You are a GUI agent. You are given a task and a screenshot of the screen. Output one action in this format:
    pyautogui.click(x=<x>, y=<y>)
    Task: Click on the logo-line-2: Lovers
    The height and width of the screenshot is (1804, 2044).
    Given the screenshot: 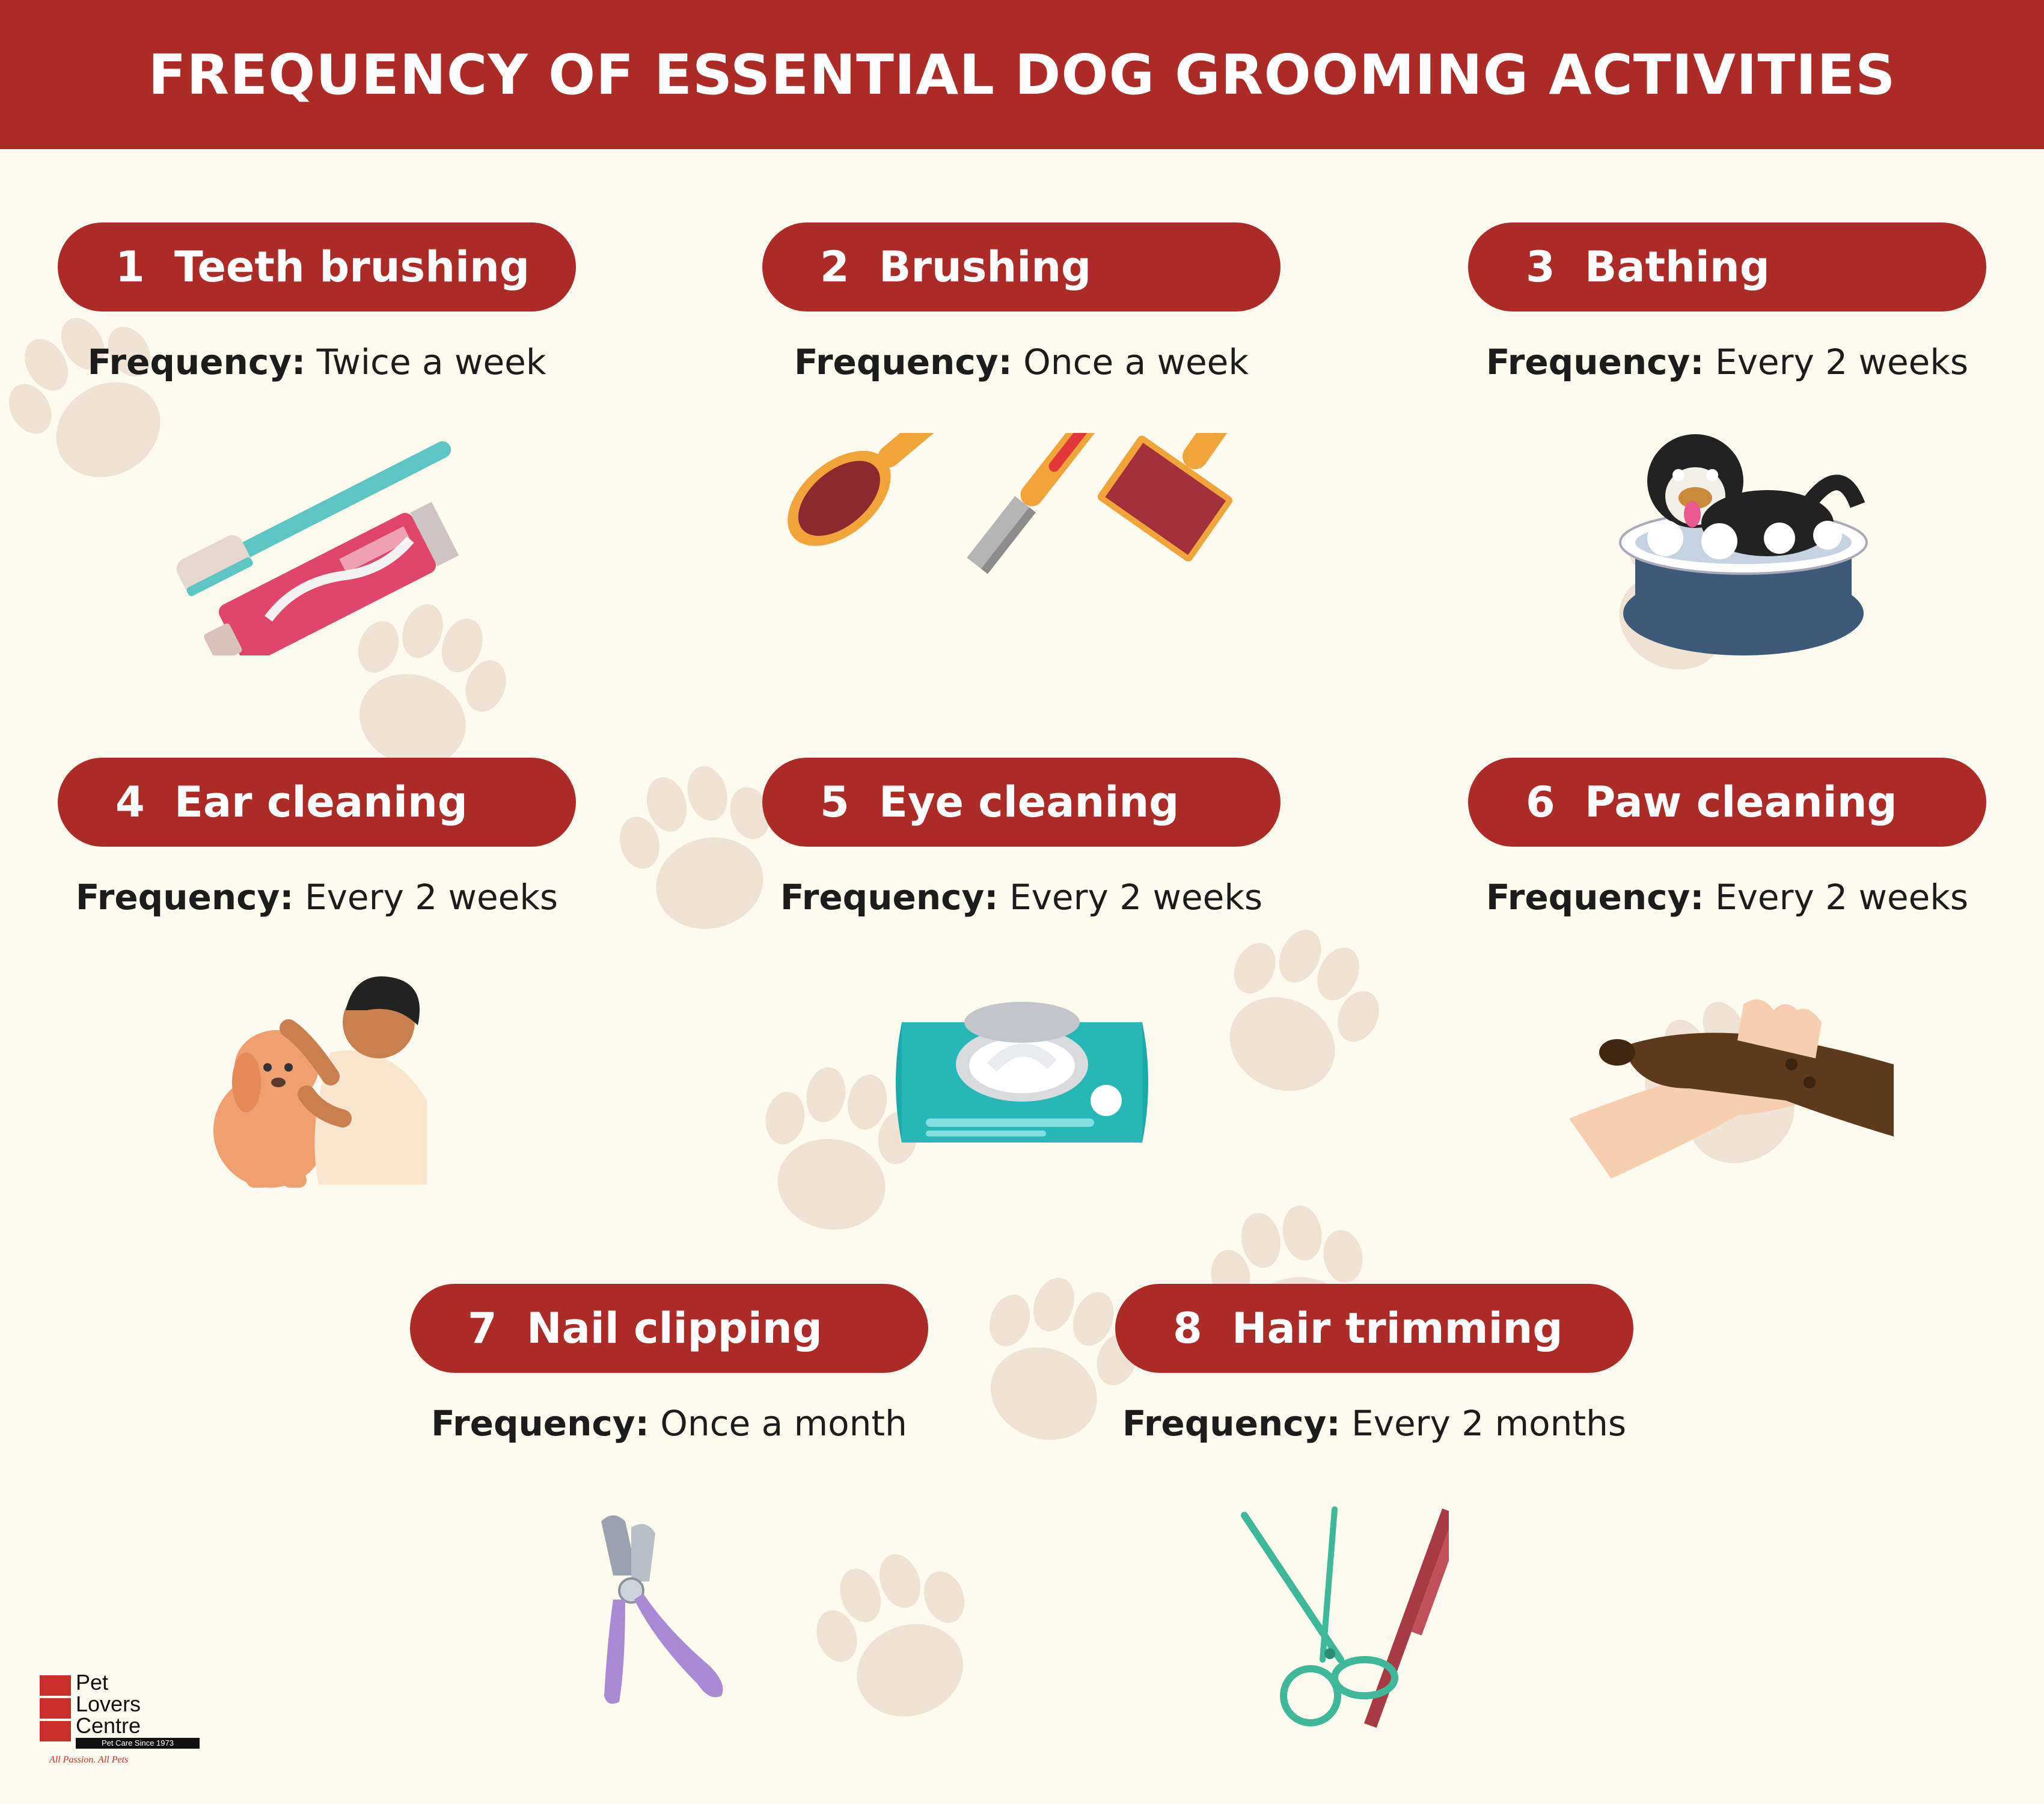 What is the action you would take?
    pyautogui.click(x=109, y=1704)
    